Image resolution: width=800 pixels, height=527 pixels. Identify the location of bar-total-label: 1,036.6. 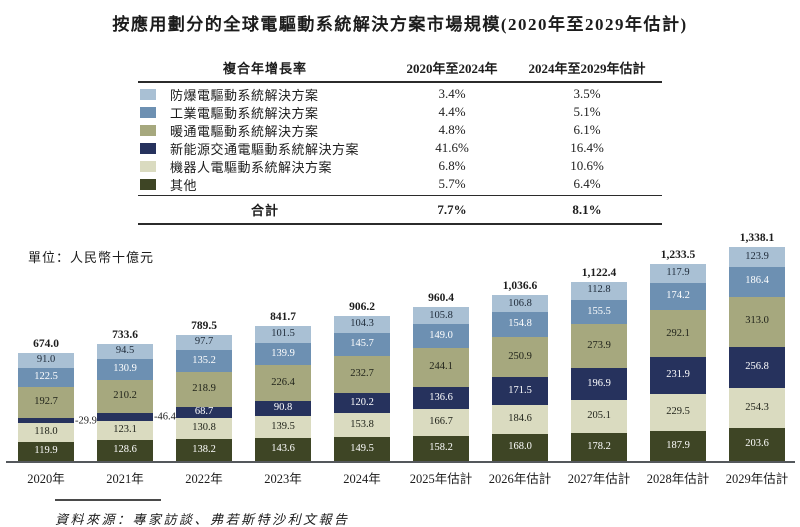
(520, 286).